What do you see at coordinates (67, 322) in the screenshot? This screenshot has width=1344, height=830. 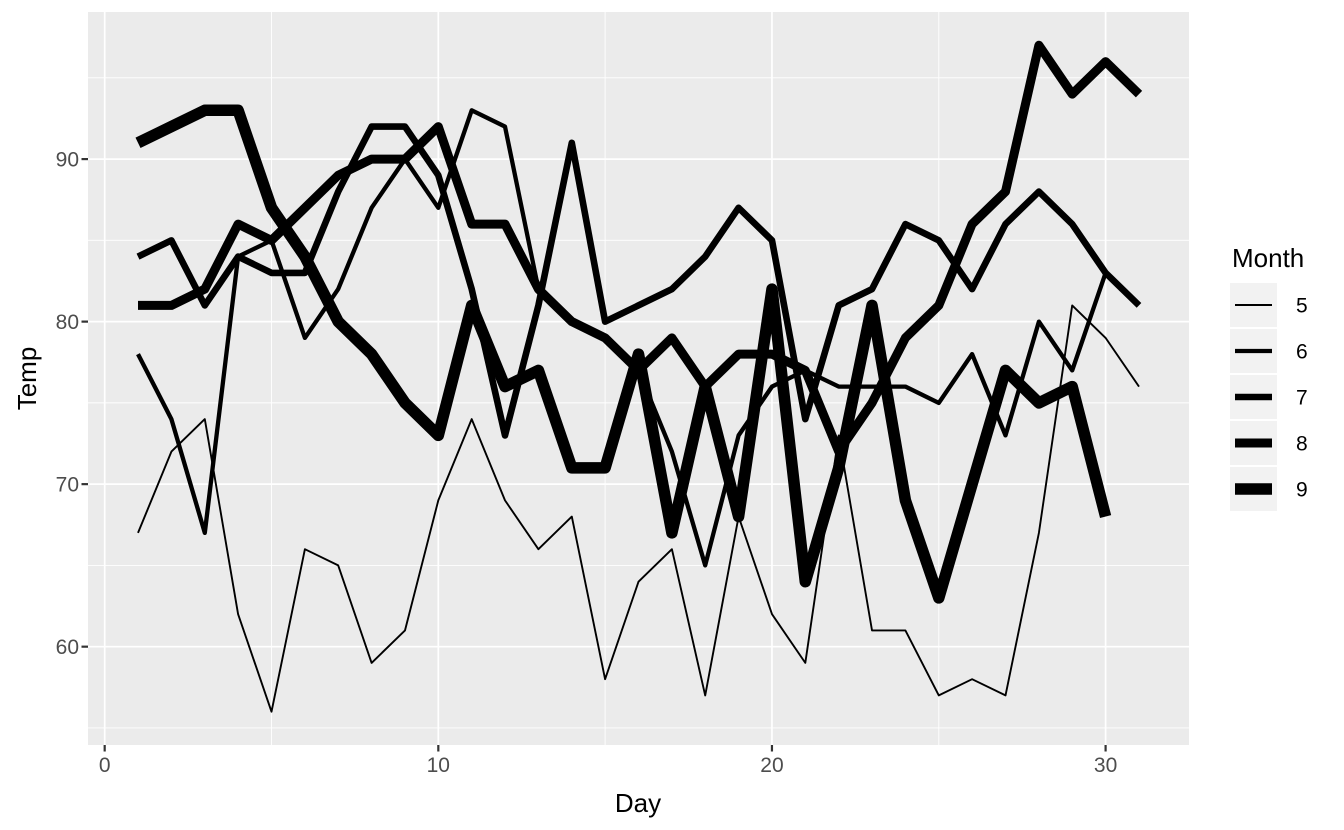 I see `y-tick-label: 80` at bounding box center [67, 322].